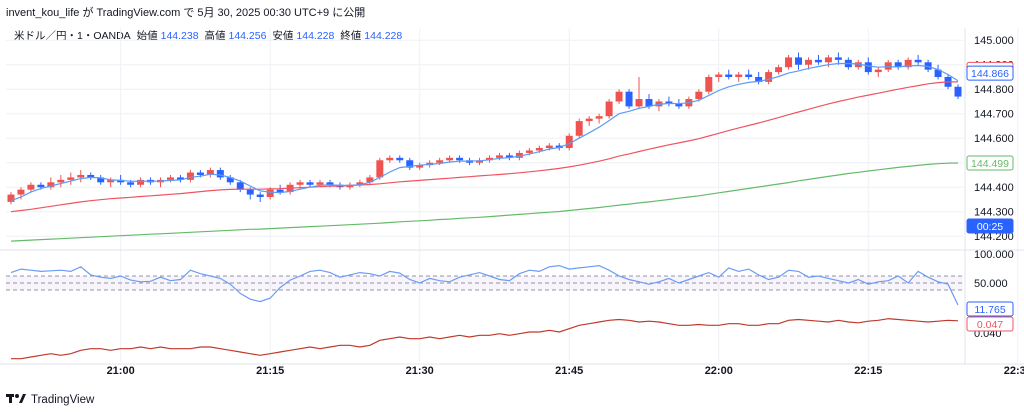 This screenshot has height=413, width=1024. I want to click on open-label: 始値, so click(147, 36).